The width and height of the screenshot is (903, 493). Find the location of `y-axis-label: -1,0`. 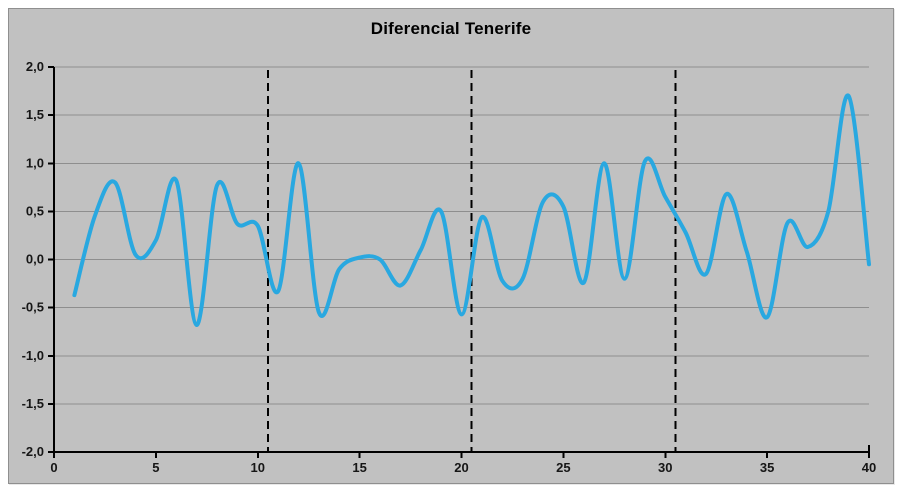

y-axis-label: -1,0 is located at coordinates (33, 355).